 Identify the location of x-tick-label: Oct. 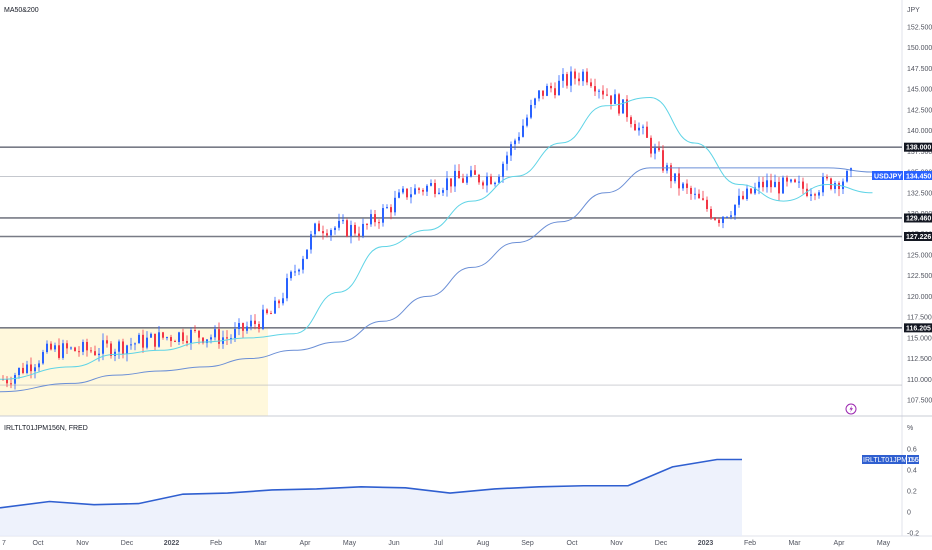
(572, 543).